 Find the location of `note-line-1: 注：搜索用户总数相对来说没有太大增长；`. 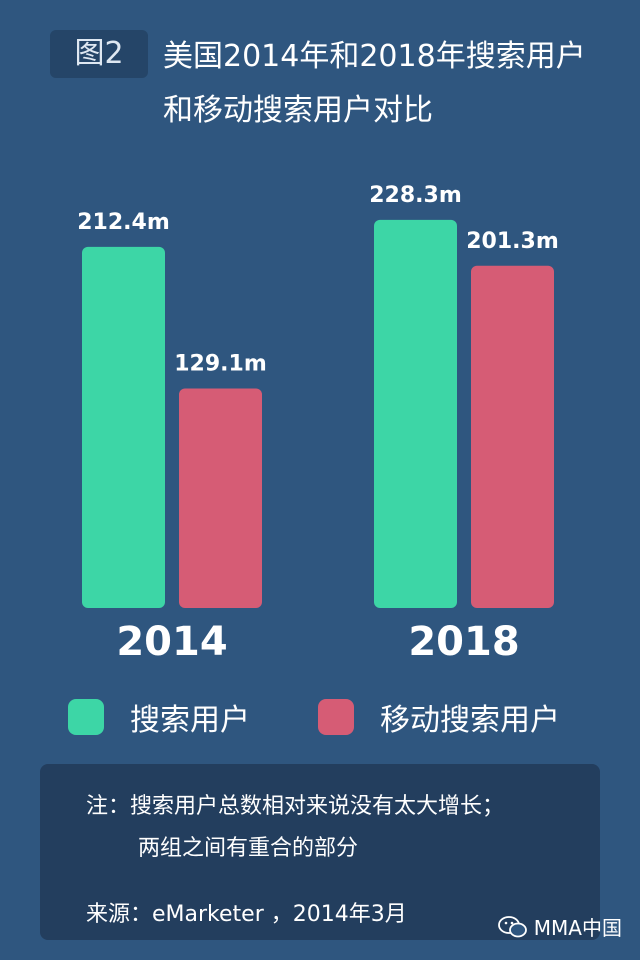

note-line-1: 注：搜索用户总数相对来说没有太大增长； is located at coordinates (295, 806).